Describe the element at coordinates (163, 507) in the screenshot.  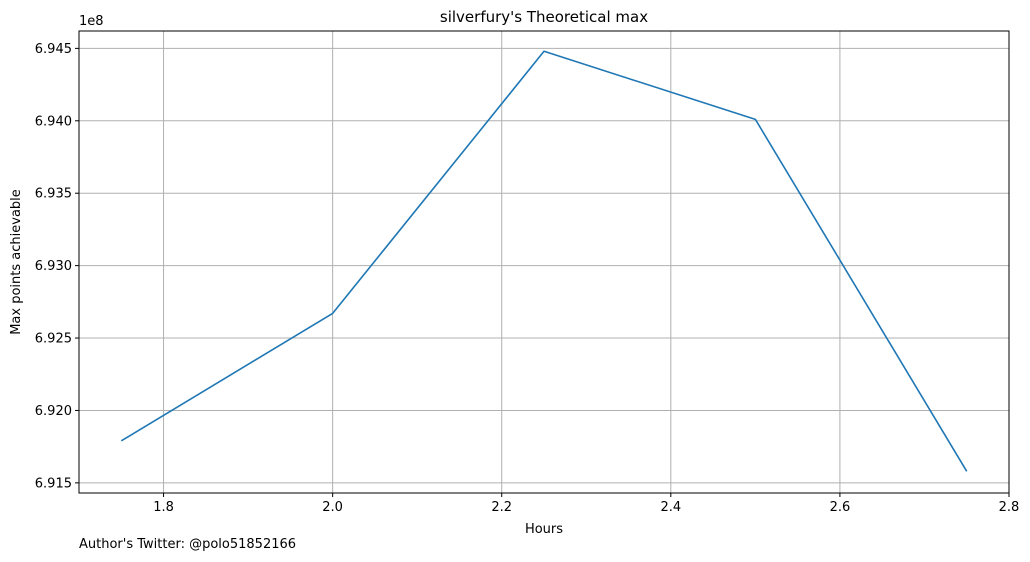
I see `x-tick-label: 1.8` at that location.